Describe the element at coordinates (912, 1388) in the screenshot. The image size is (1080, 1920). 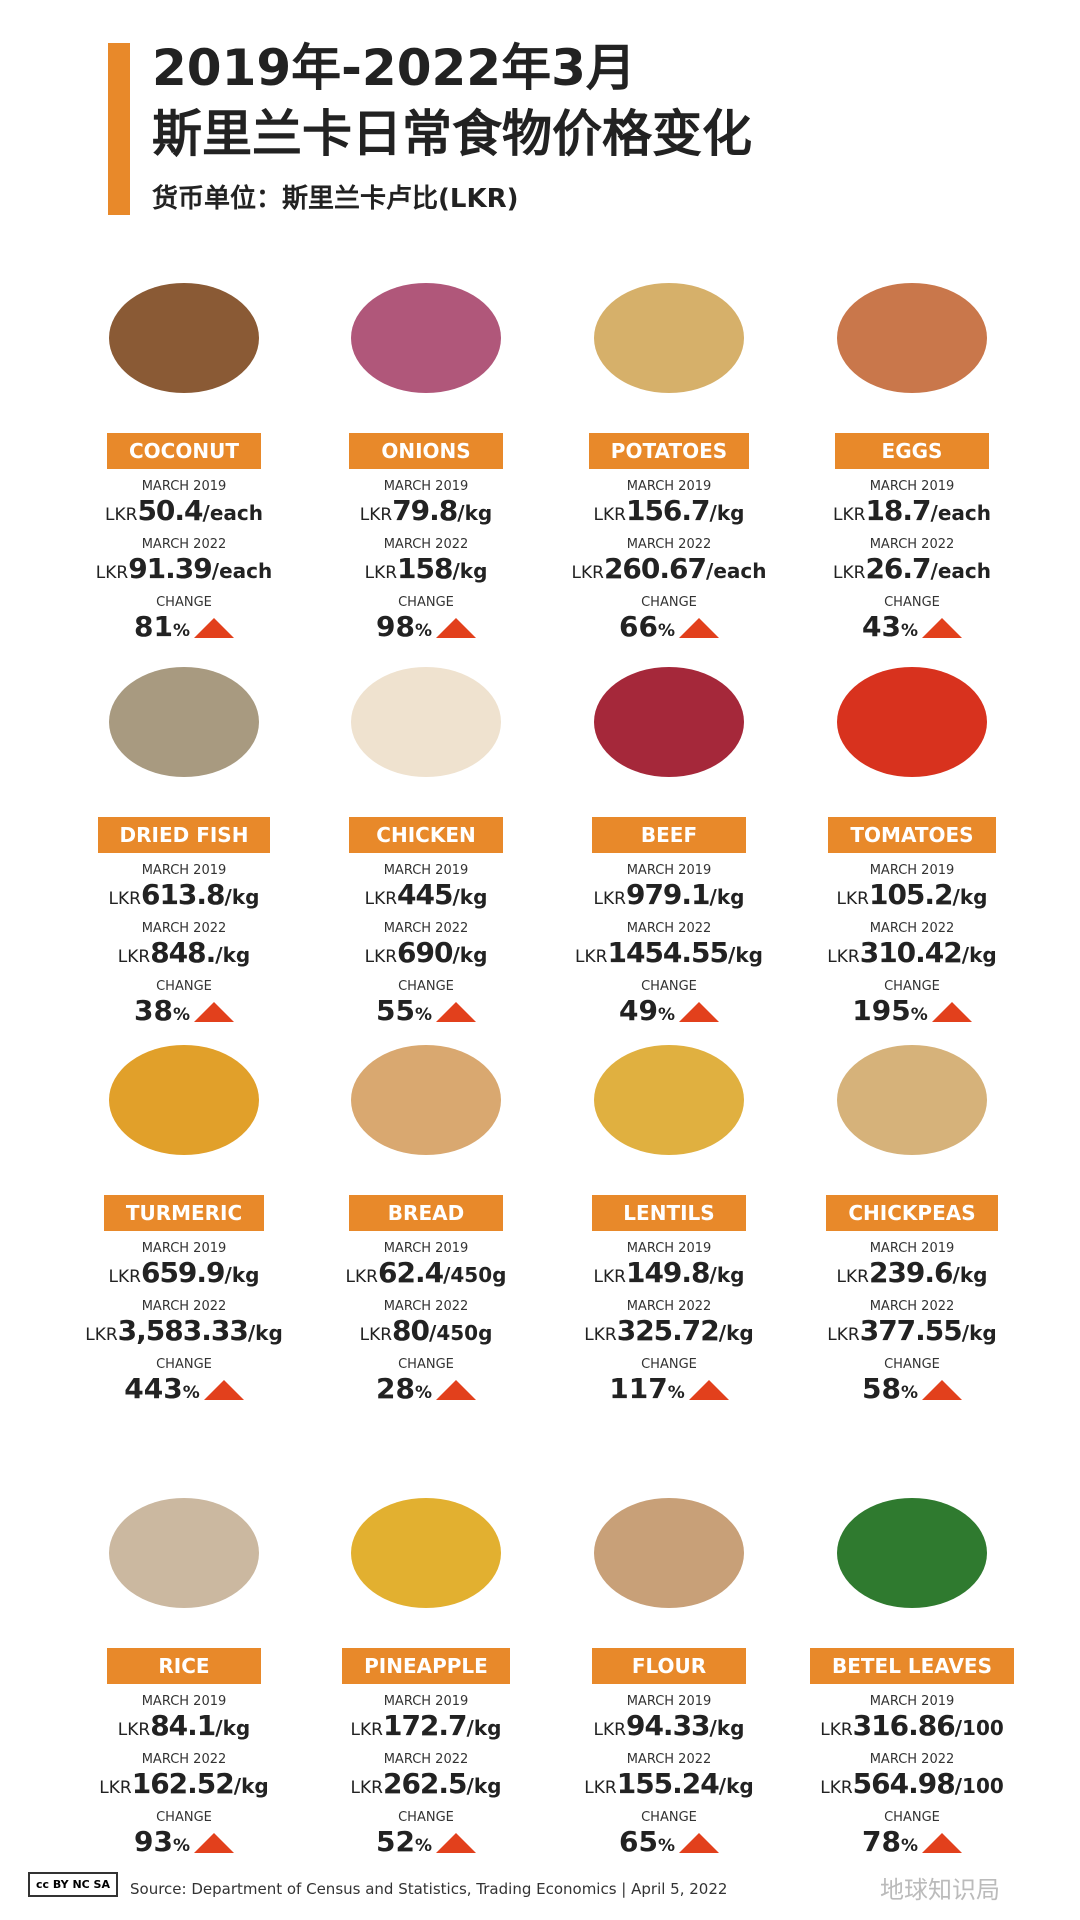
I see `change-line: 58%` at that location.